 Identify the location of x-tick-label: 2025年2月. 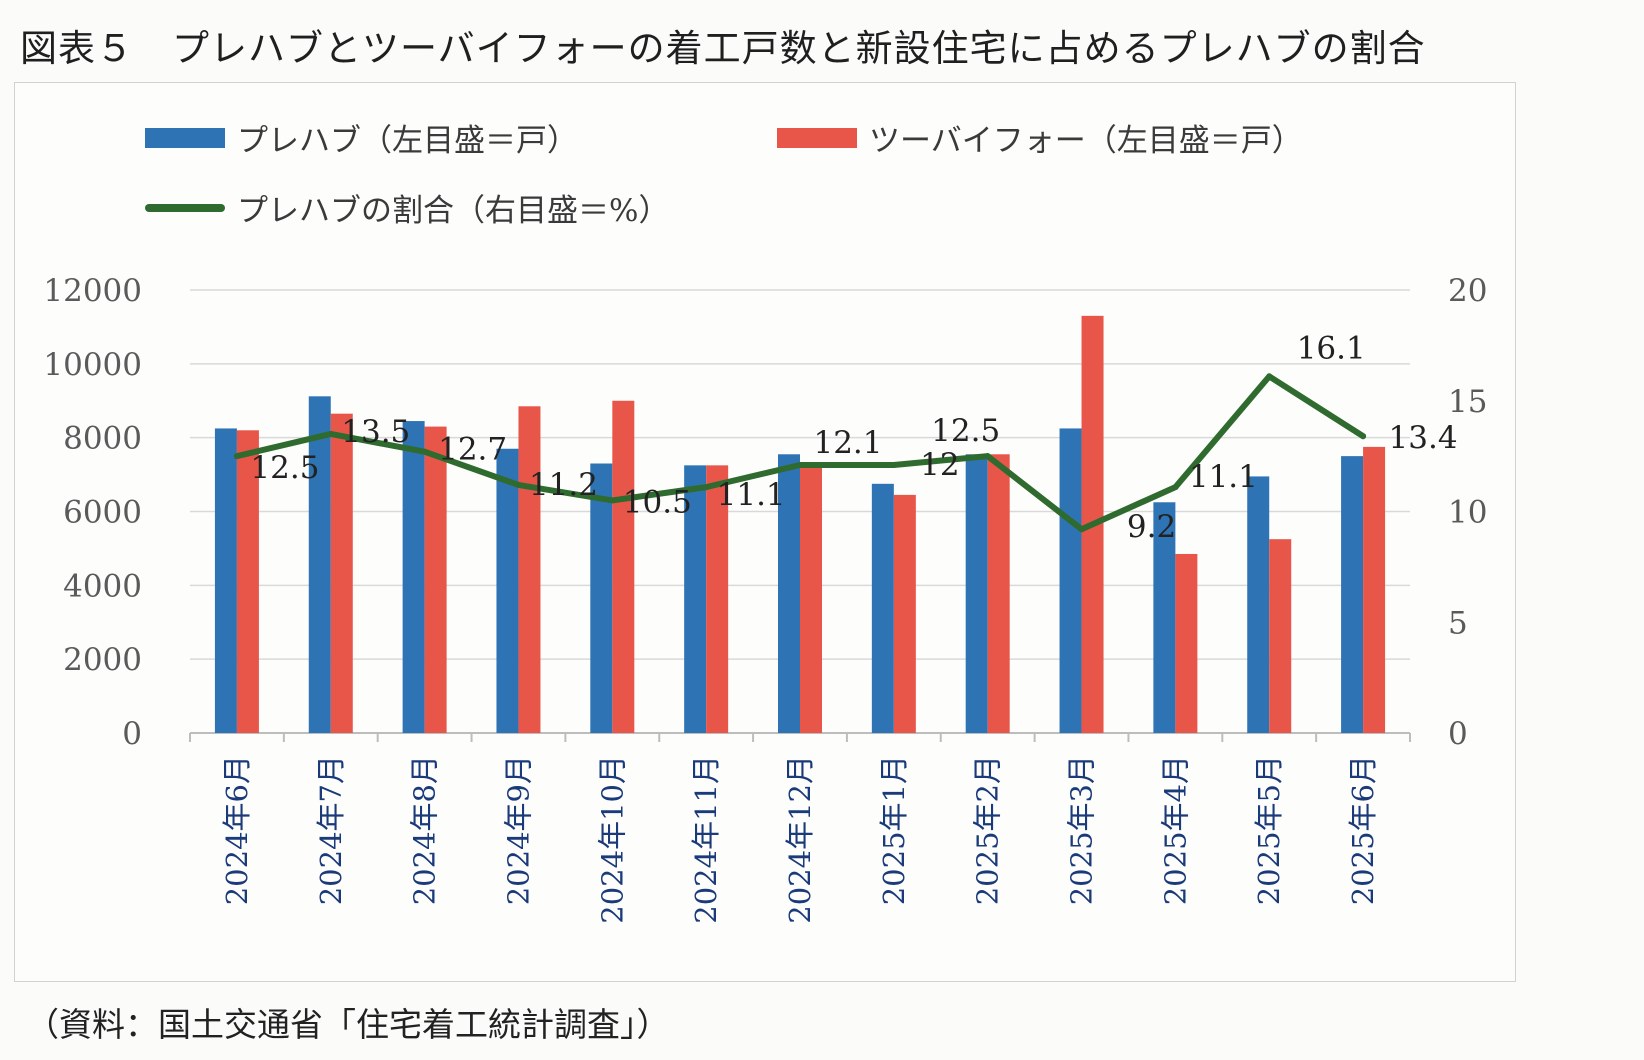
(988, 830).